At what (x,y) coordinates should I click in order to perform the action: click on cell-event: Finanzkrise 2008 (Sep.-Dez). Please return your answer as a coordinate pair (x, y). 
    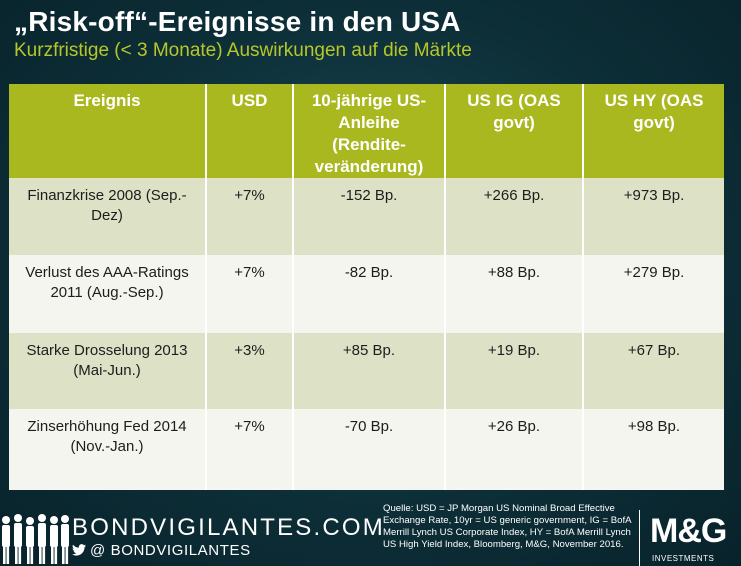
    Looking at the image, I should click on (108, 216).